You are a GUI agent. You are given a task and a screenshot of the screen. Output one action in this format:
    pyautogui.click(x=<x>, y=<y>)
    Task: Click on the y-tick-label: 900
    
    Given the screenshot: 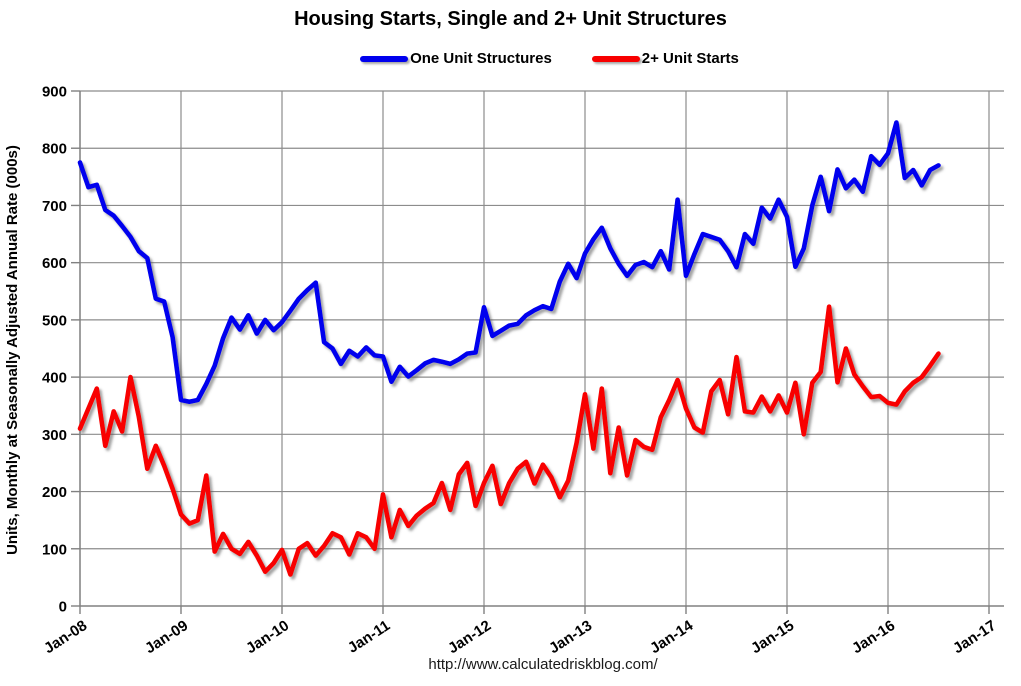 What is the action you would take?
    pyautogui.click(x=54, y=92)
    